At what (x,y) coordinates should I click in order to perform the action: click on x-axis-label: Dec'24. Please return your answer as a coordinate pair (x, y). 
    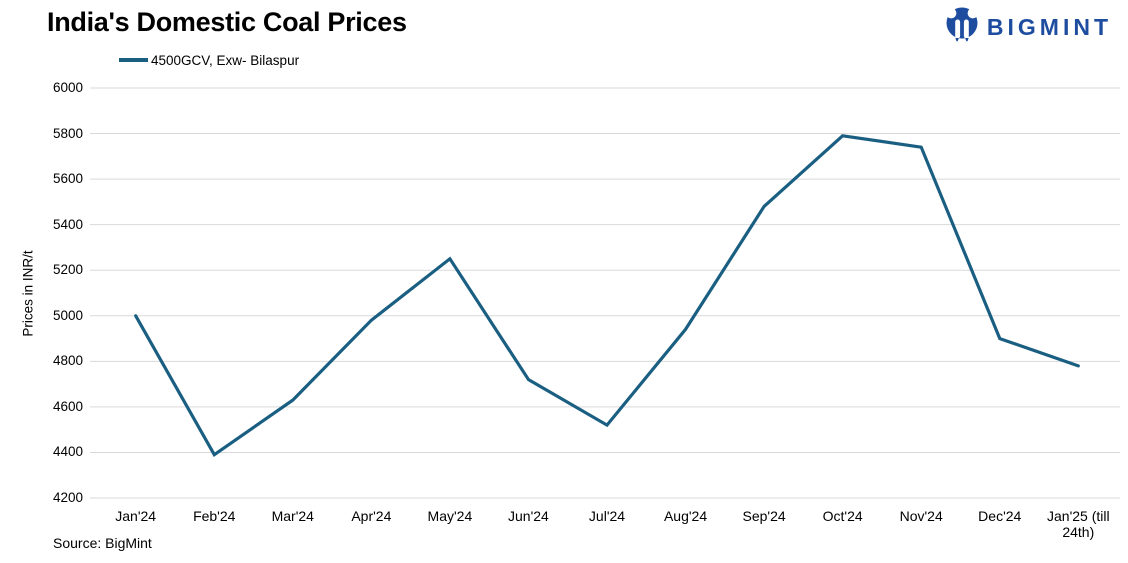
    Looking at the image, I should click on (1000, 516).